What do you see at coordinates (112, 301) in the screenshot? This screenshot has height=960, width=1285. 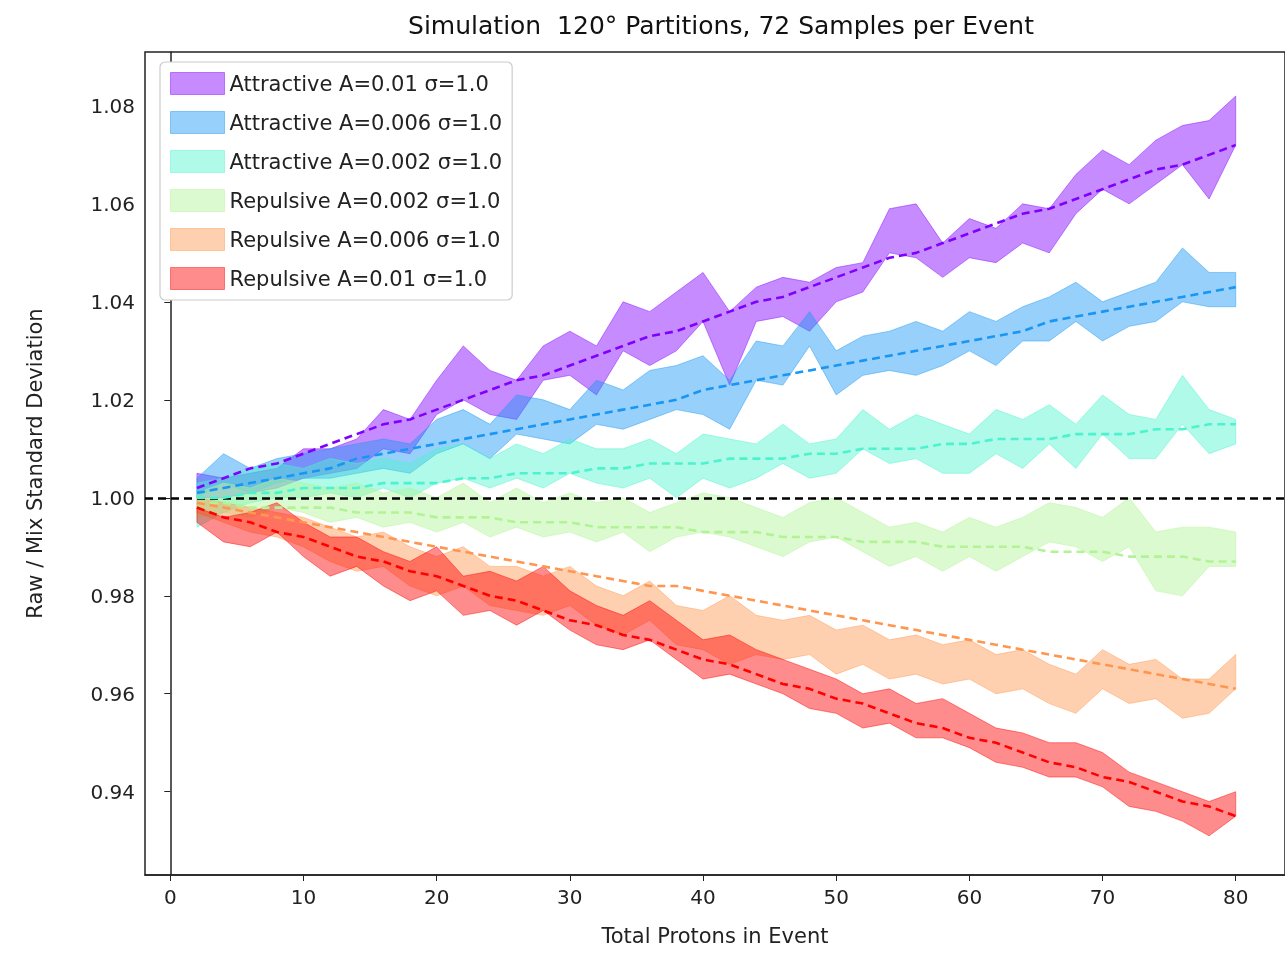 I see `y-tick-label: 1.04` at bounding box center [112, 301].